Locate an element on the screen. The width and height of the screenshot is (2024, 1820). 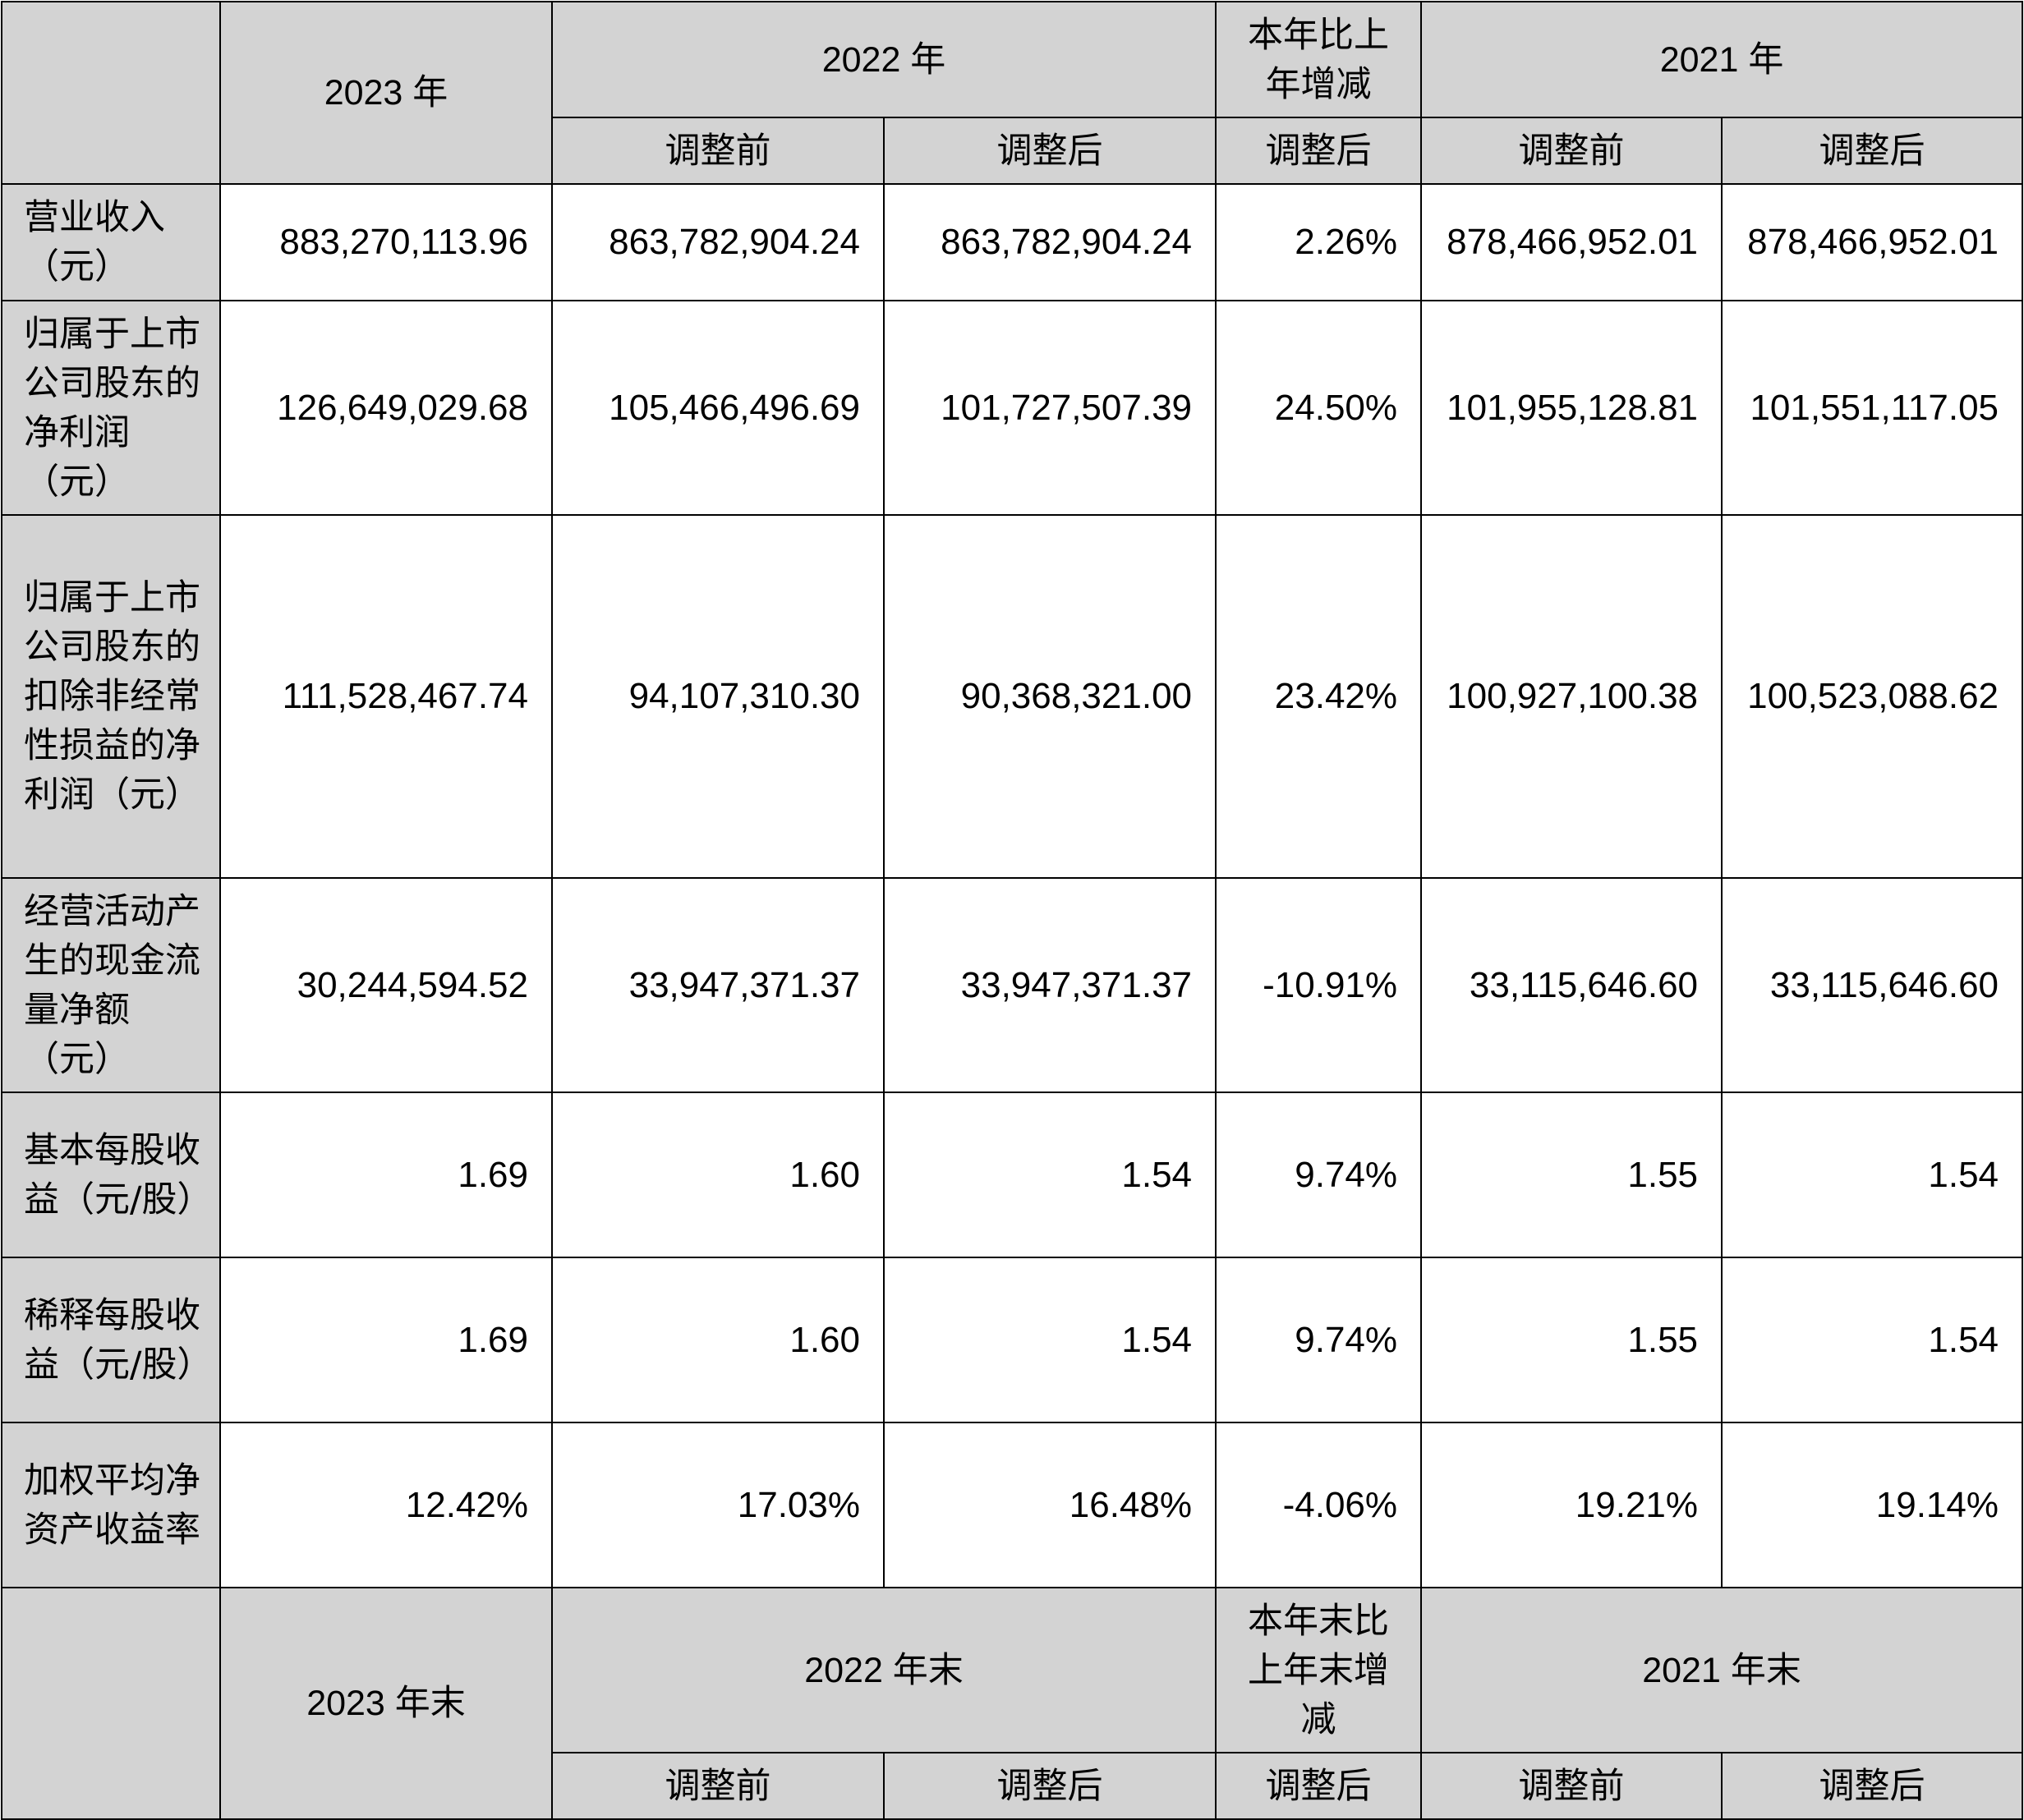
subheader-row-bottom: 调整前 调整后 调整后 调整前 调整后 is located at coordinates (1013, 1786).